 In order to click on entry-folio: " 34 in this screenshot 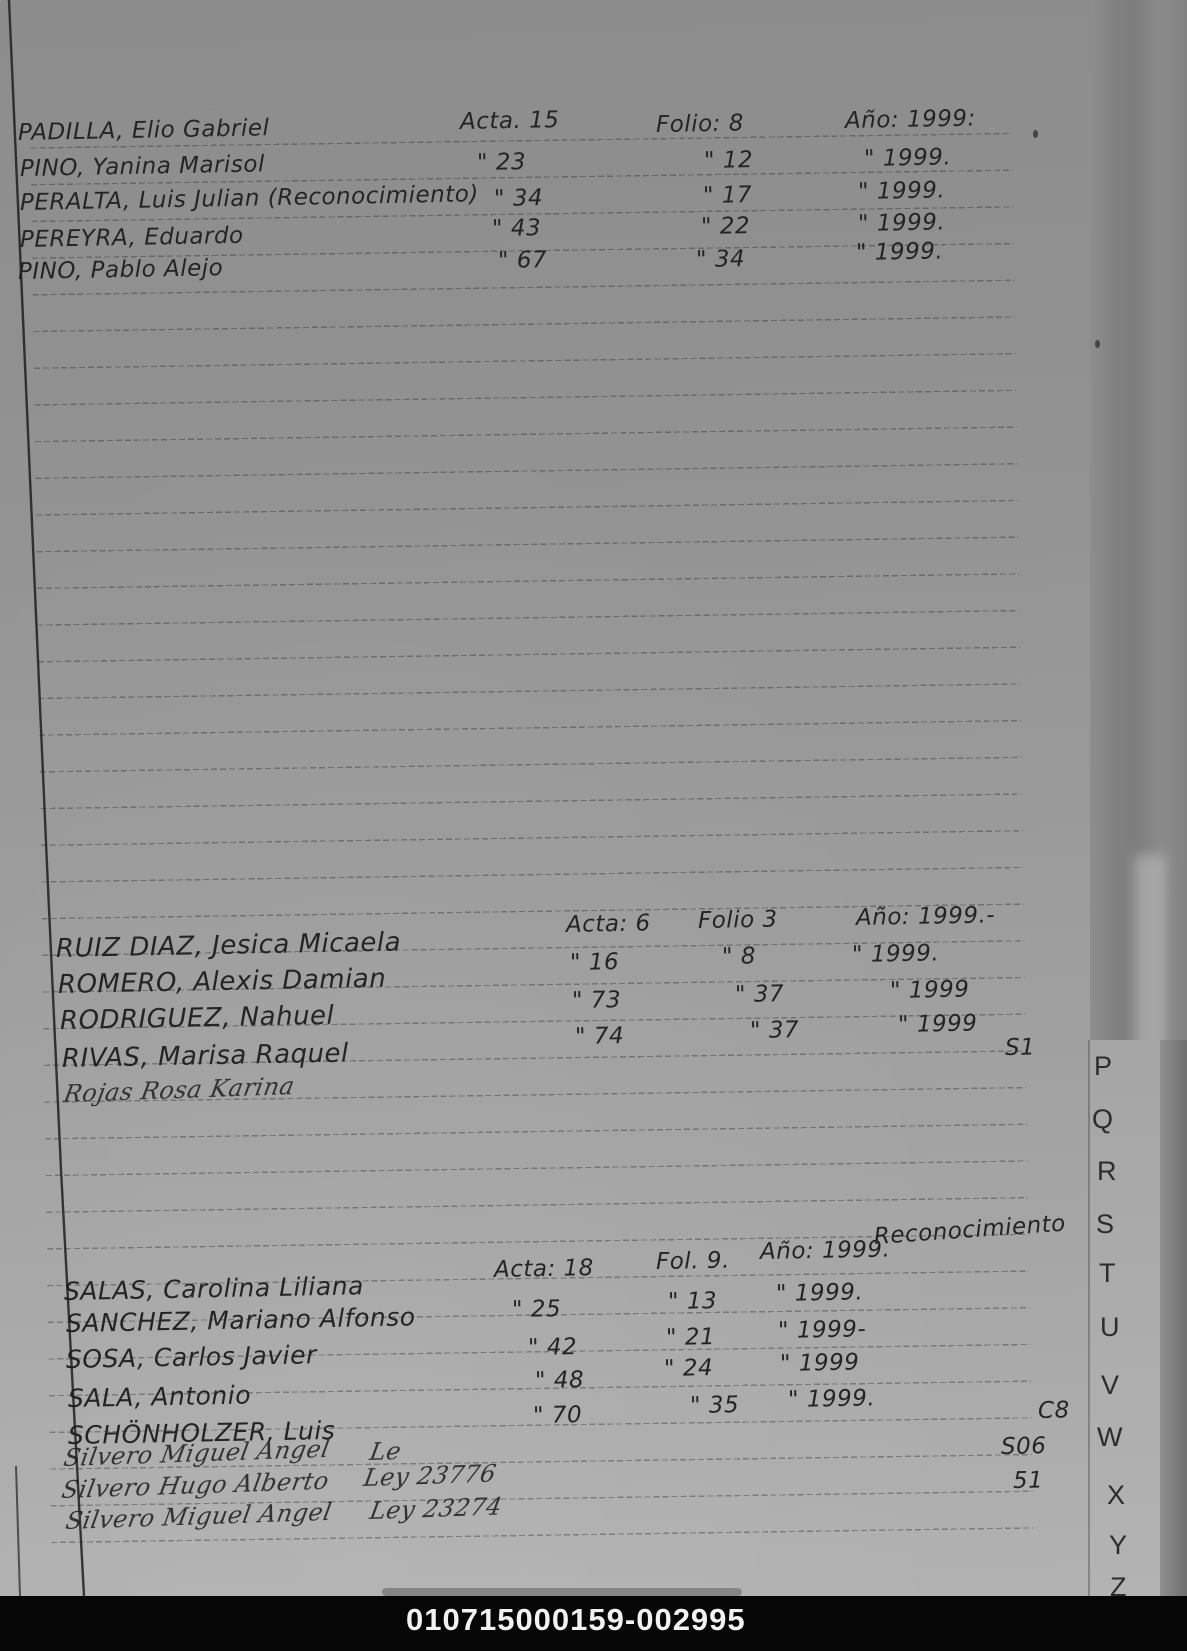, I will do `click(720, 259)`.